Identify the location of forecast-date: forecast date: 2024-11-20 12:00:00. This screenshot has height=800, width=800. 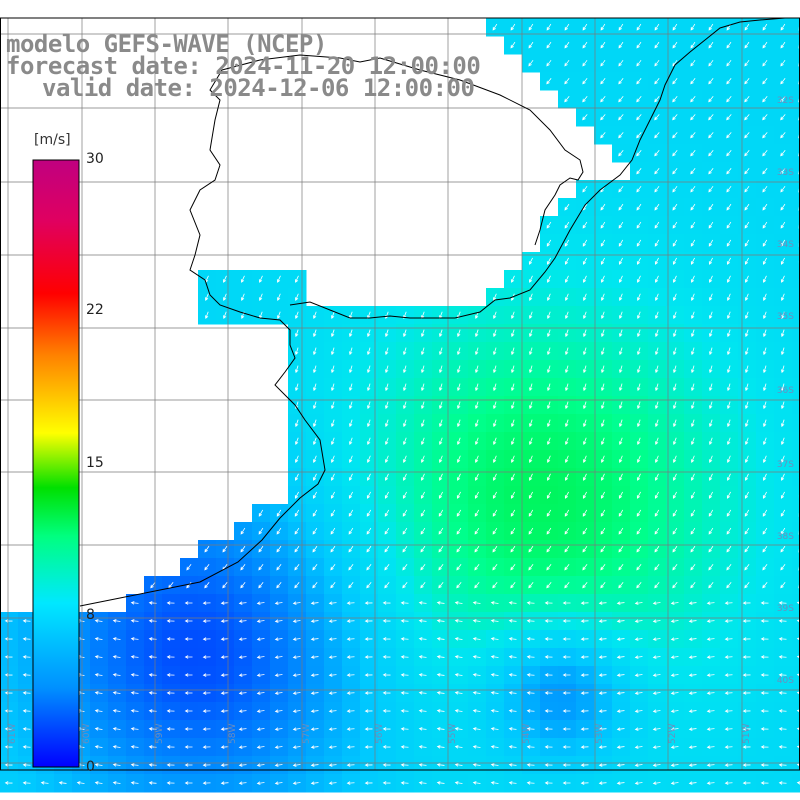
(243, 66).